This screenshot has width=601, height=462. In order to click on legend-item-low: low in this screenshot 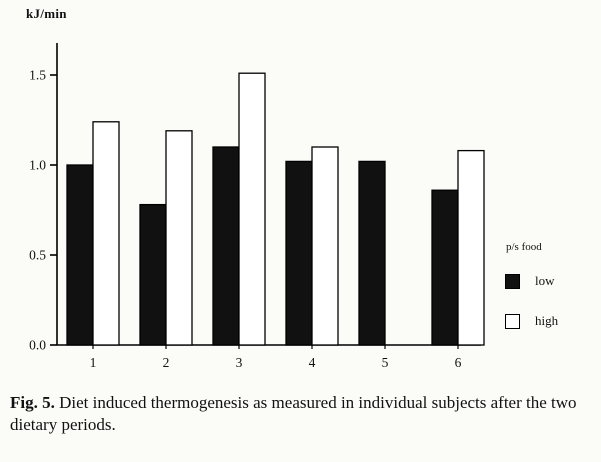, I will do `click(531, 281)`.